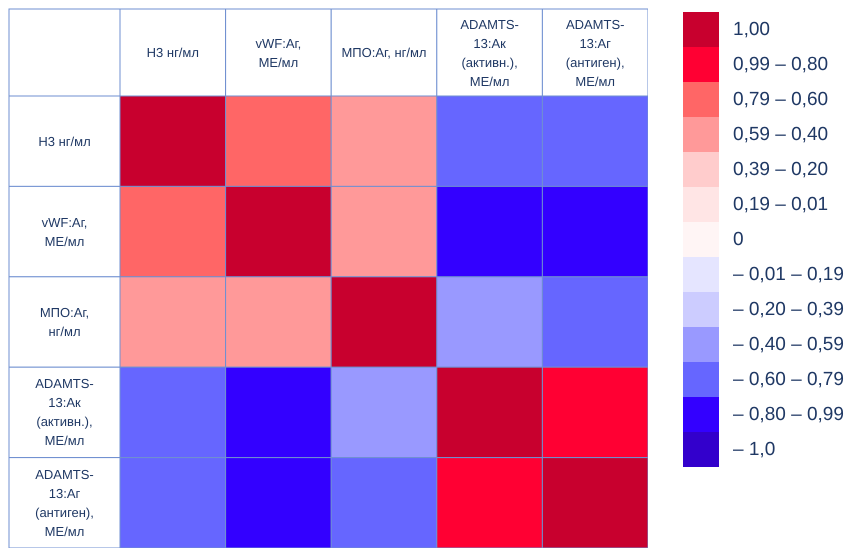 Image resolution: width=867 pixels, height=555 pixels. I want to click on y-tick-label: Н3 нг/мл, so click(64, 141).